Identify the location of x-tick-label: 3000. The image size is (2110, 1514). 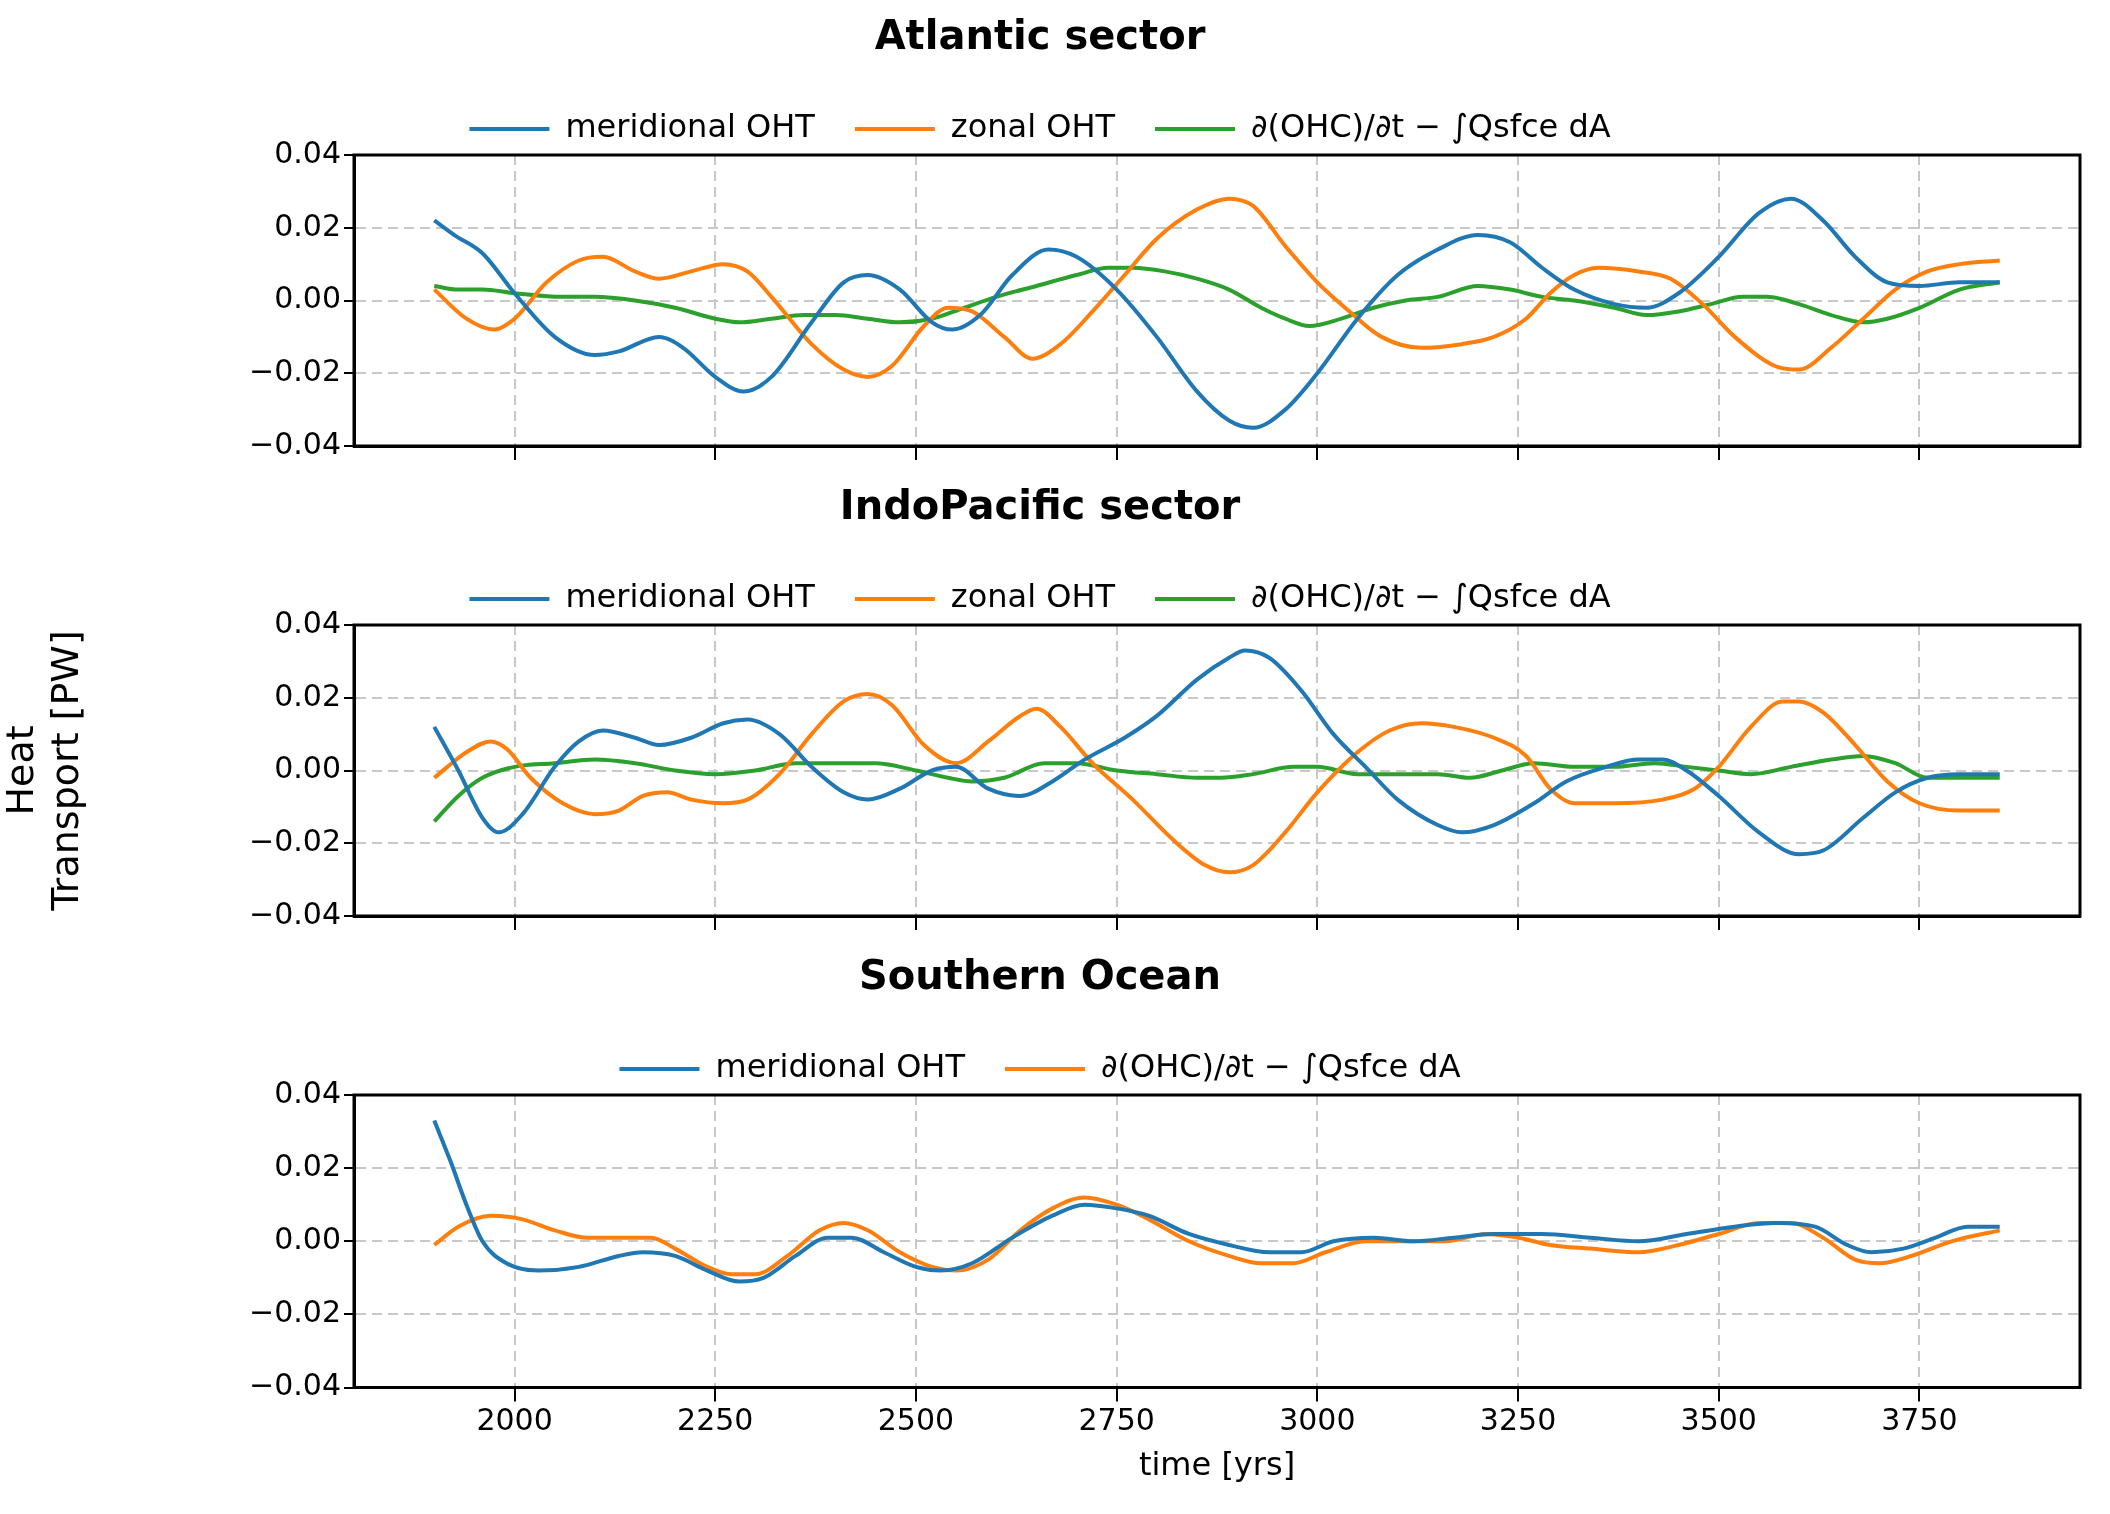
(1317, 1420).